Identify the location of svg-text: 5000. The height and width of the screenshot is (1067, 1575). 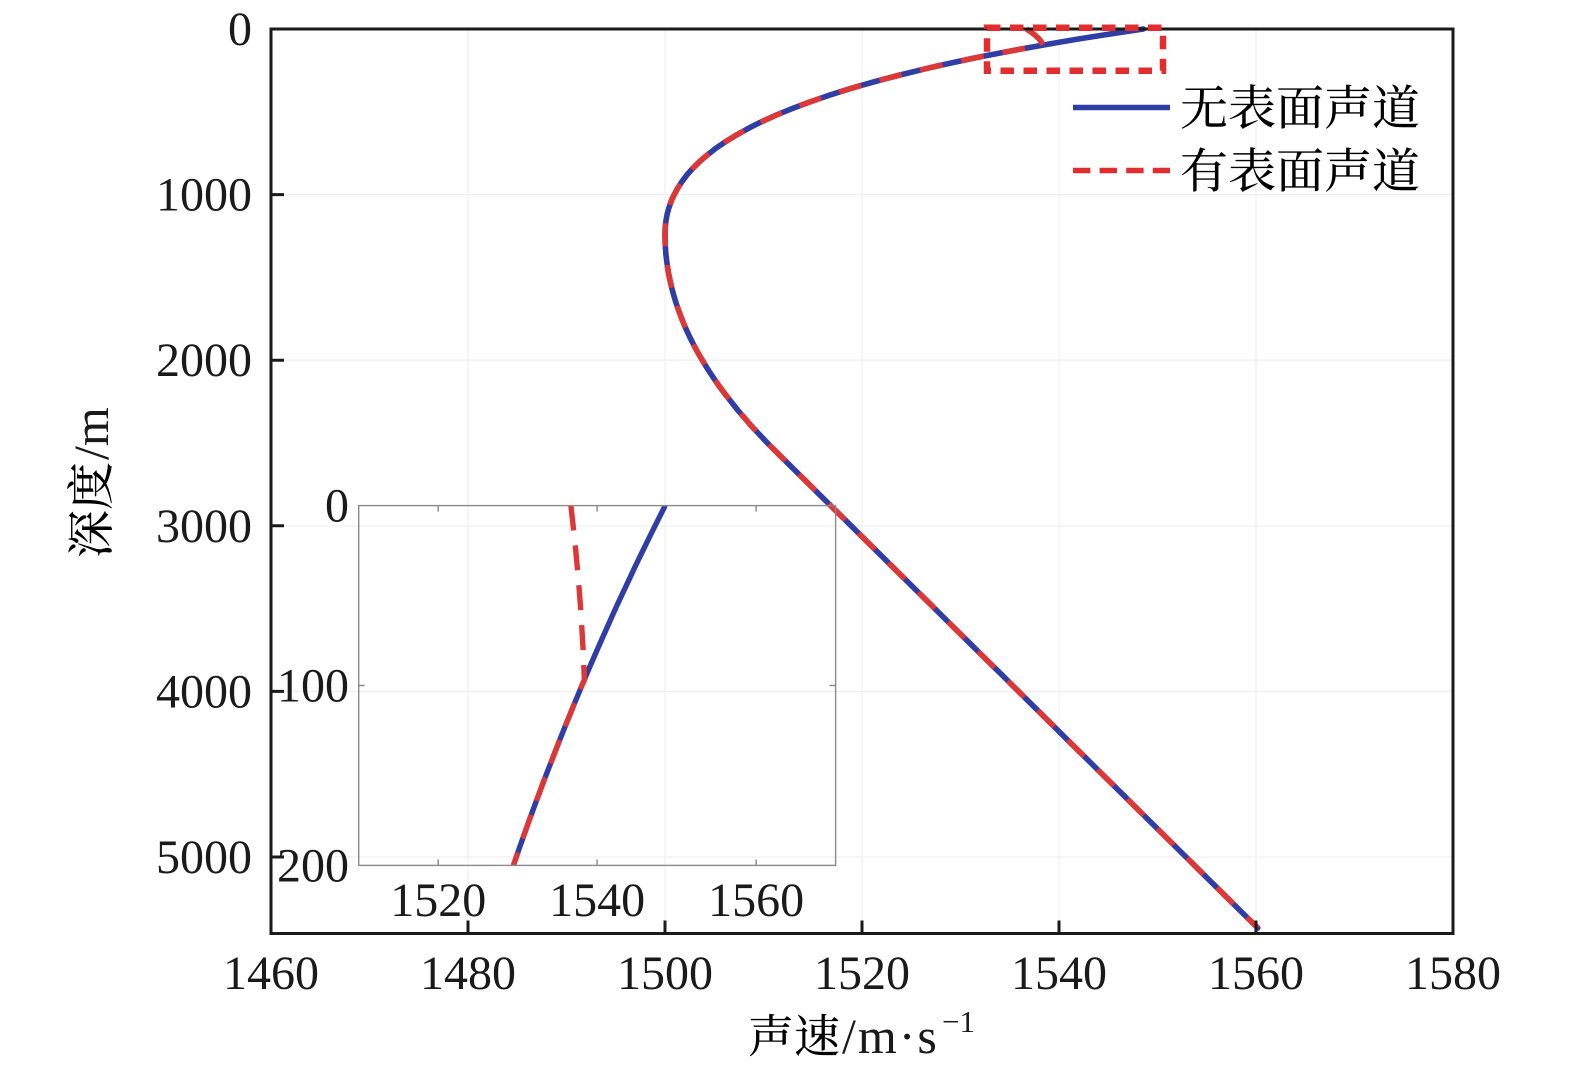
(204, 857).